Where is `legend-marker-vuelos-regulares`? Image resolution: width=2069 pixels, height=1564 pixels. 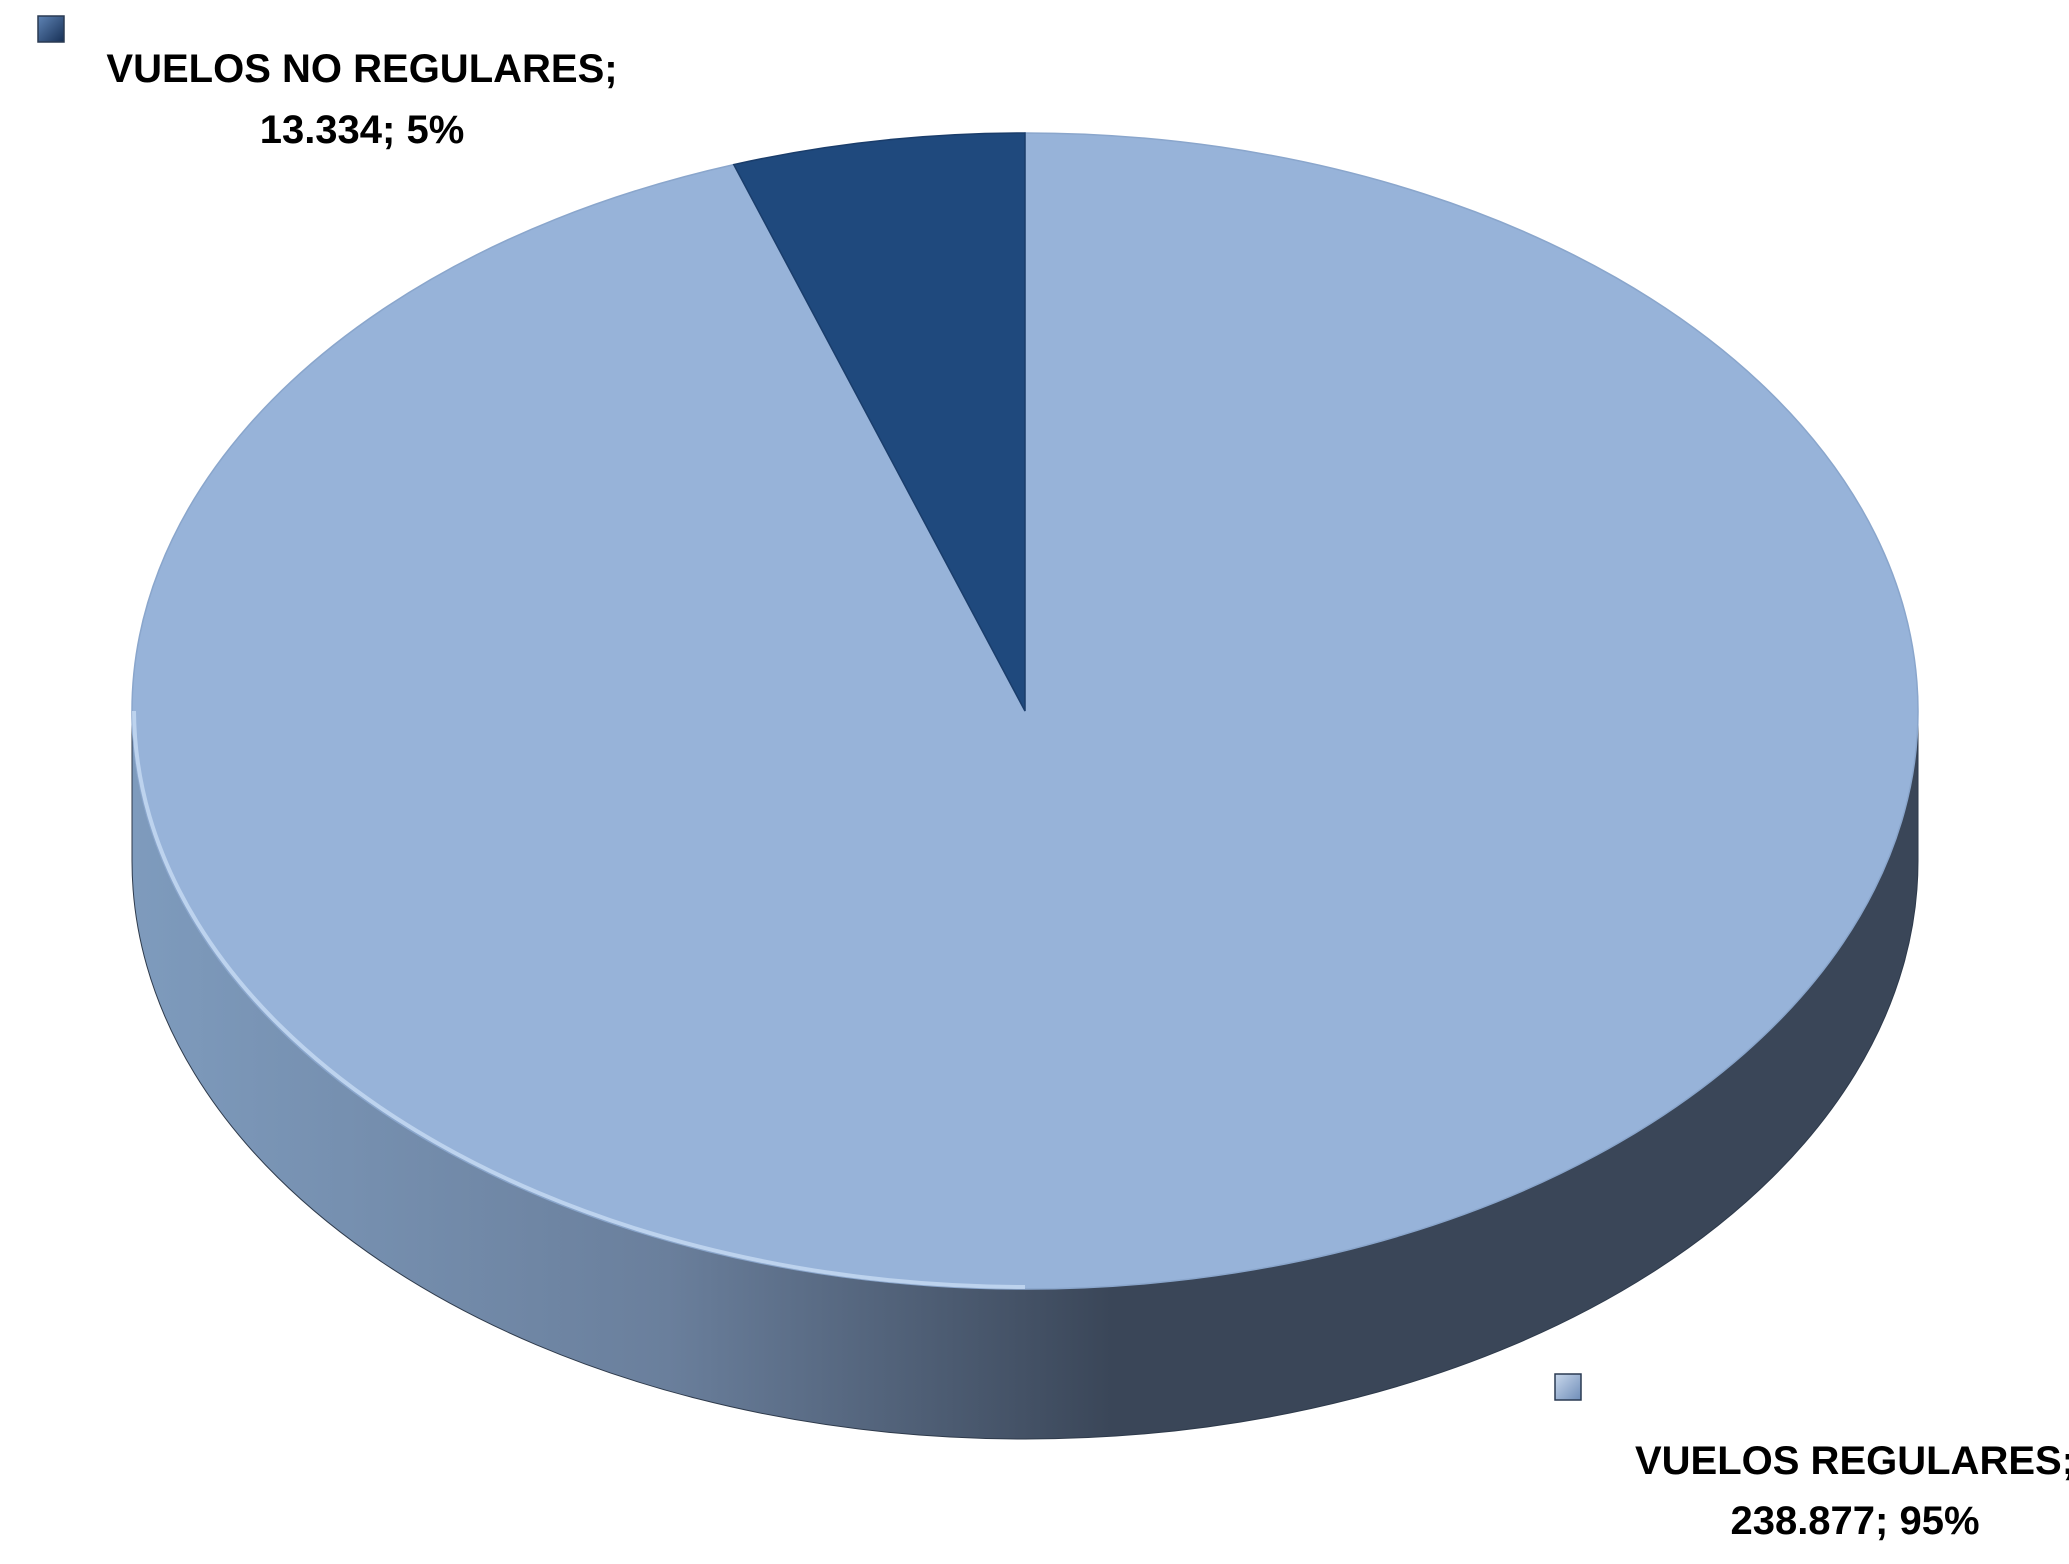
legend-marker-vuelos-regulares is located at coordinates (1568, 1387).